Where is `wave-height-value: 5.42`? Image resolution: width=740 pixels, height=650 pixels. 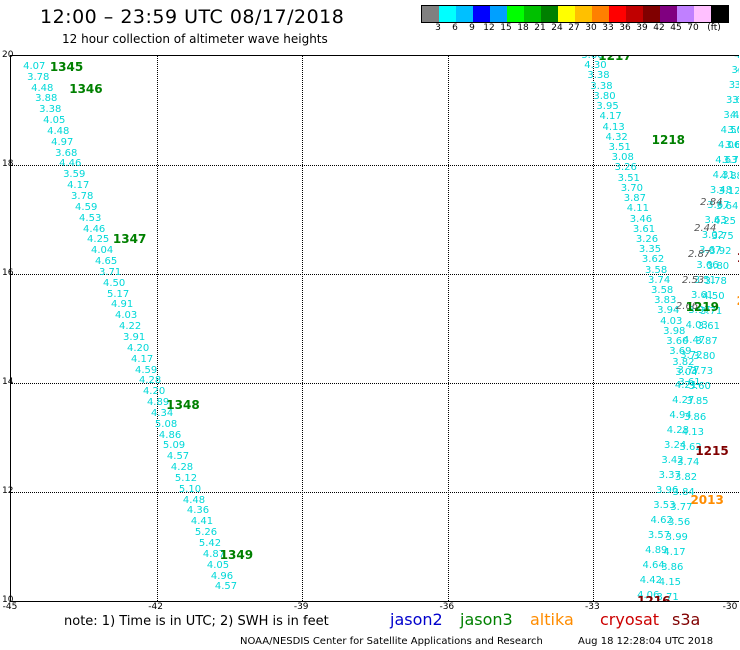 wave-height-value: 5.42 is located at coordinates (210, 543).